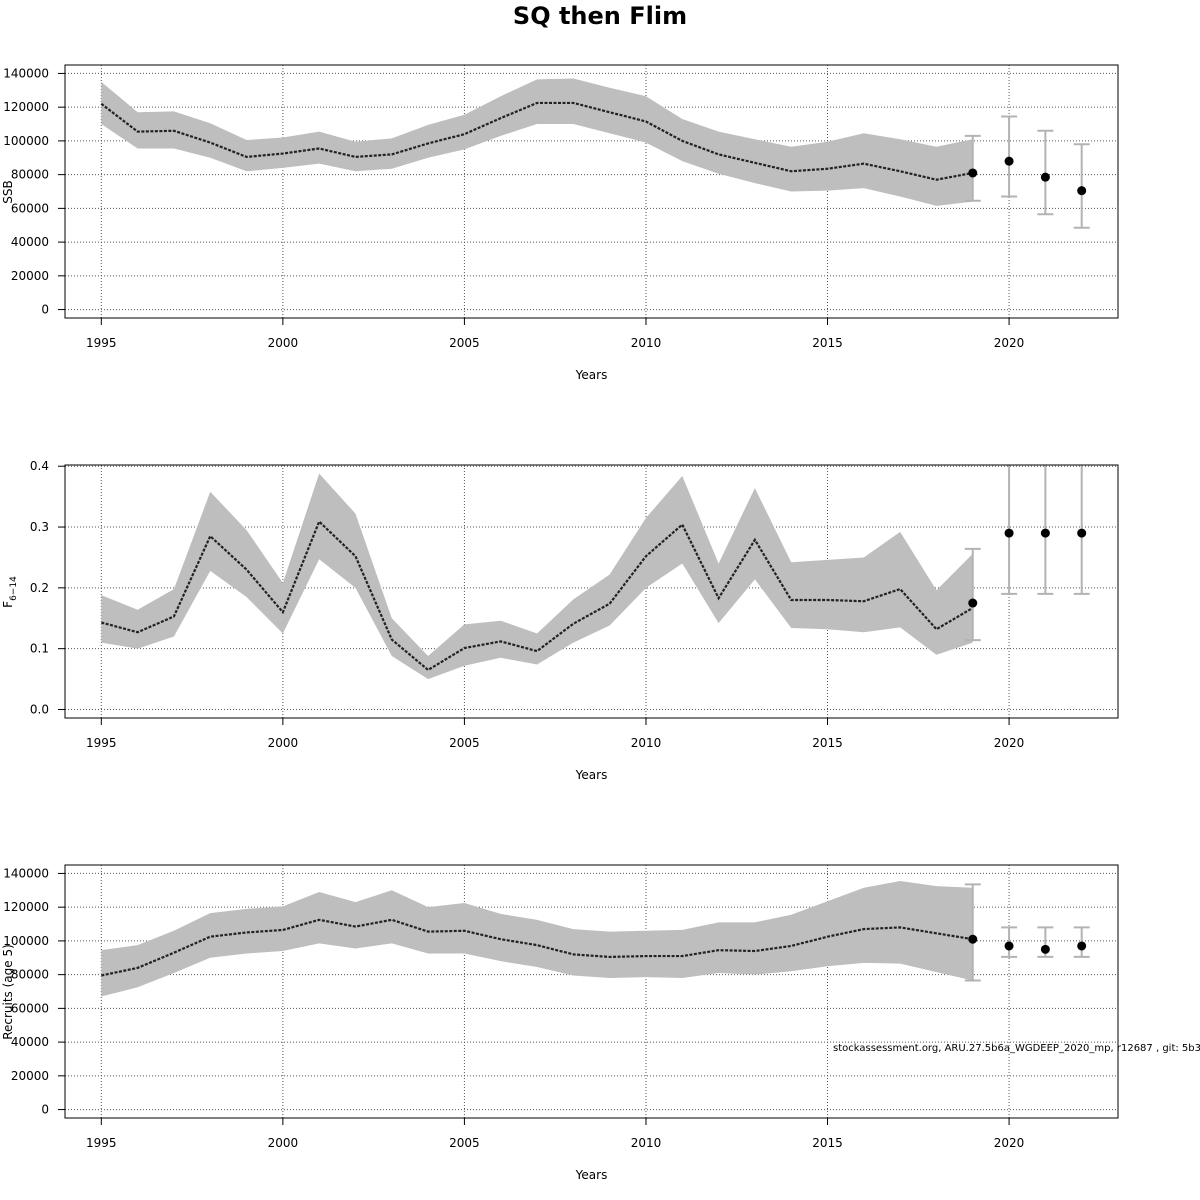 The height and width of the screenshot is (1200, 1200). Describe the element at coordinates (600, 16) in the screenshot. I see `chart-title: SQ then Flim` at that location.